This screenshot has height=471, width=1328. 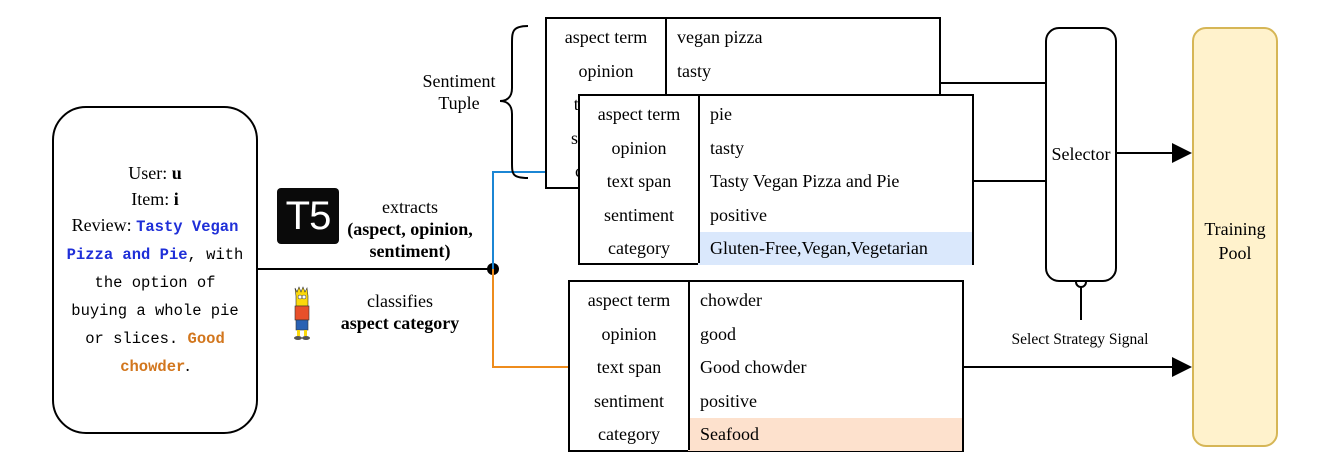 I want to click on tuple-value: pie, so click(x=721, y=114).